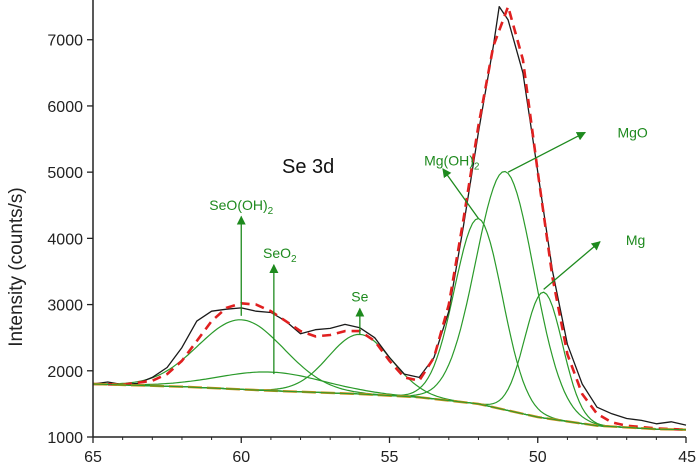  I want to click on annotation-label-mg-oh-2: Mg(OH)2, so click(452, 163).